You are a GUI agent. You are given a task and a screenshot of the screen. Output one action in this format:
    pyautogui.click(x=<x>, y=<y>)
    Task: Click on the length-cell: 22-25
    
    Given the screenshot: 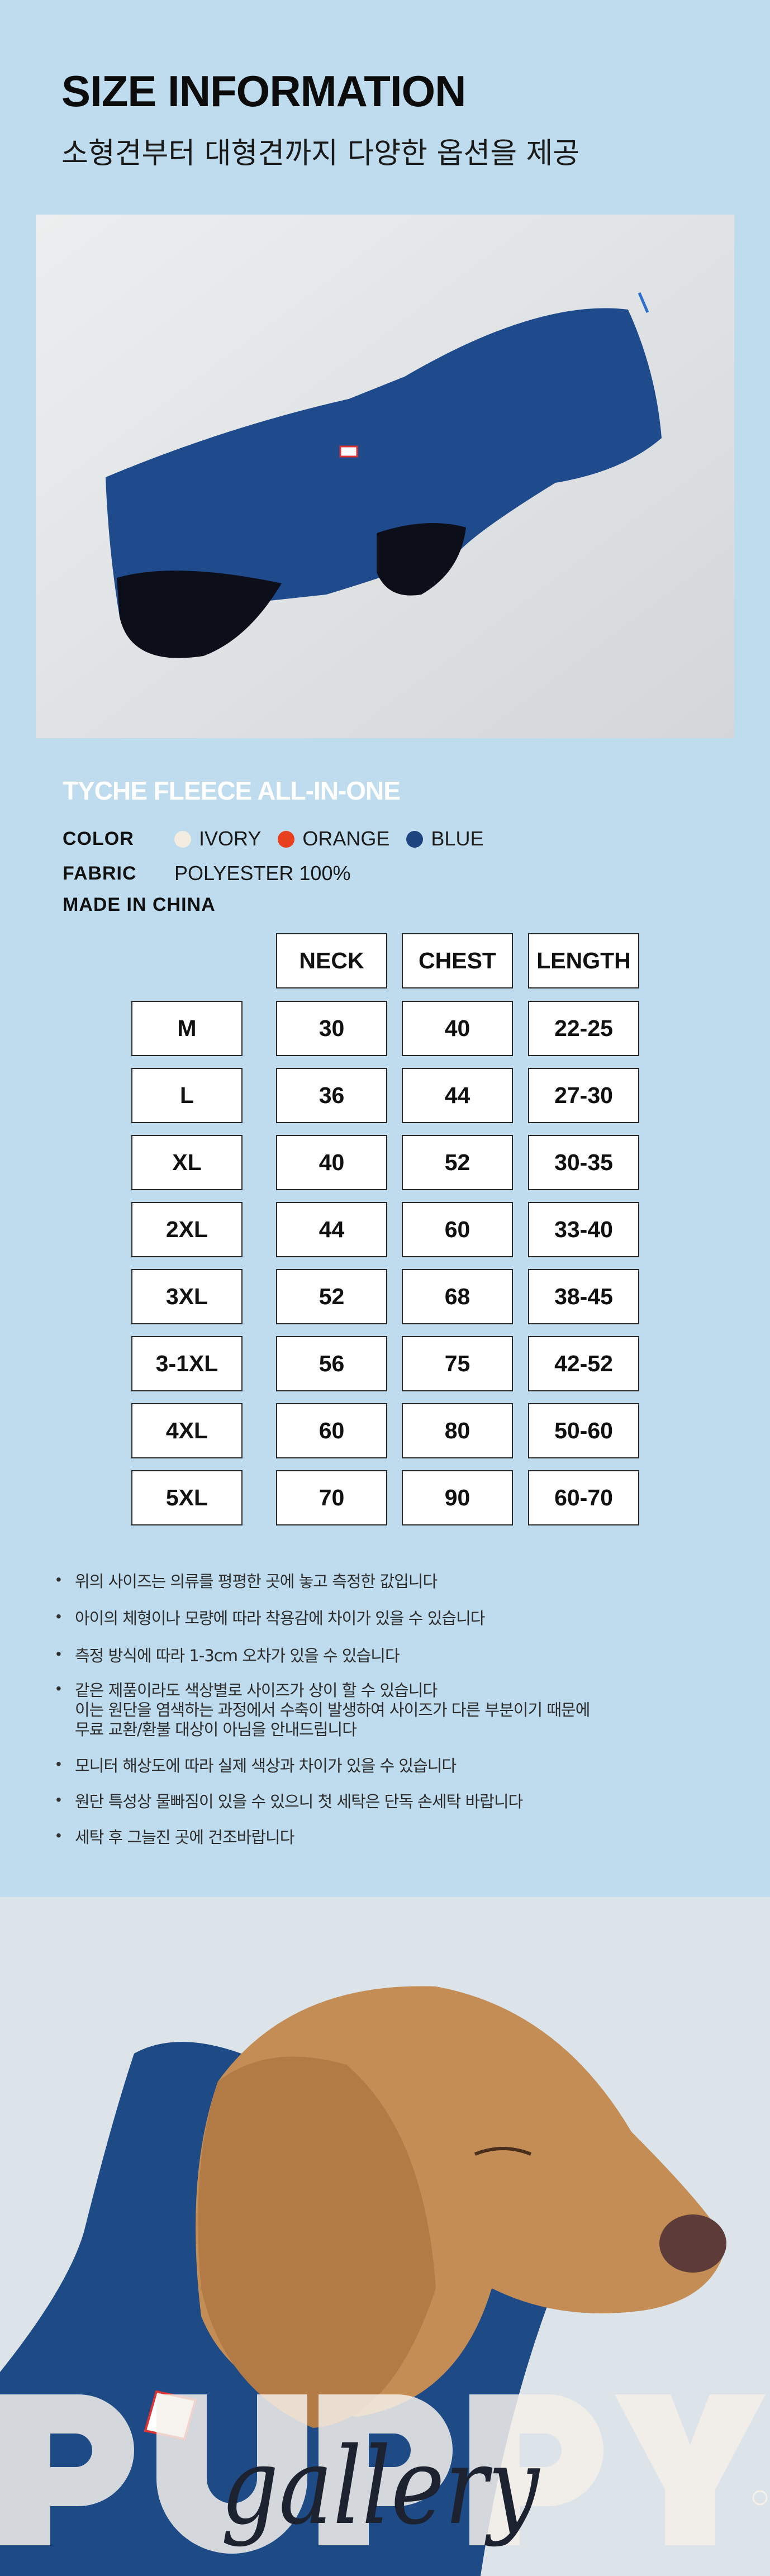 What is the action you would take?
    pyautogui.click(x=584, y=1028)
    